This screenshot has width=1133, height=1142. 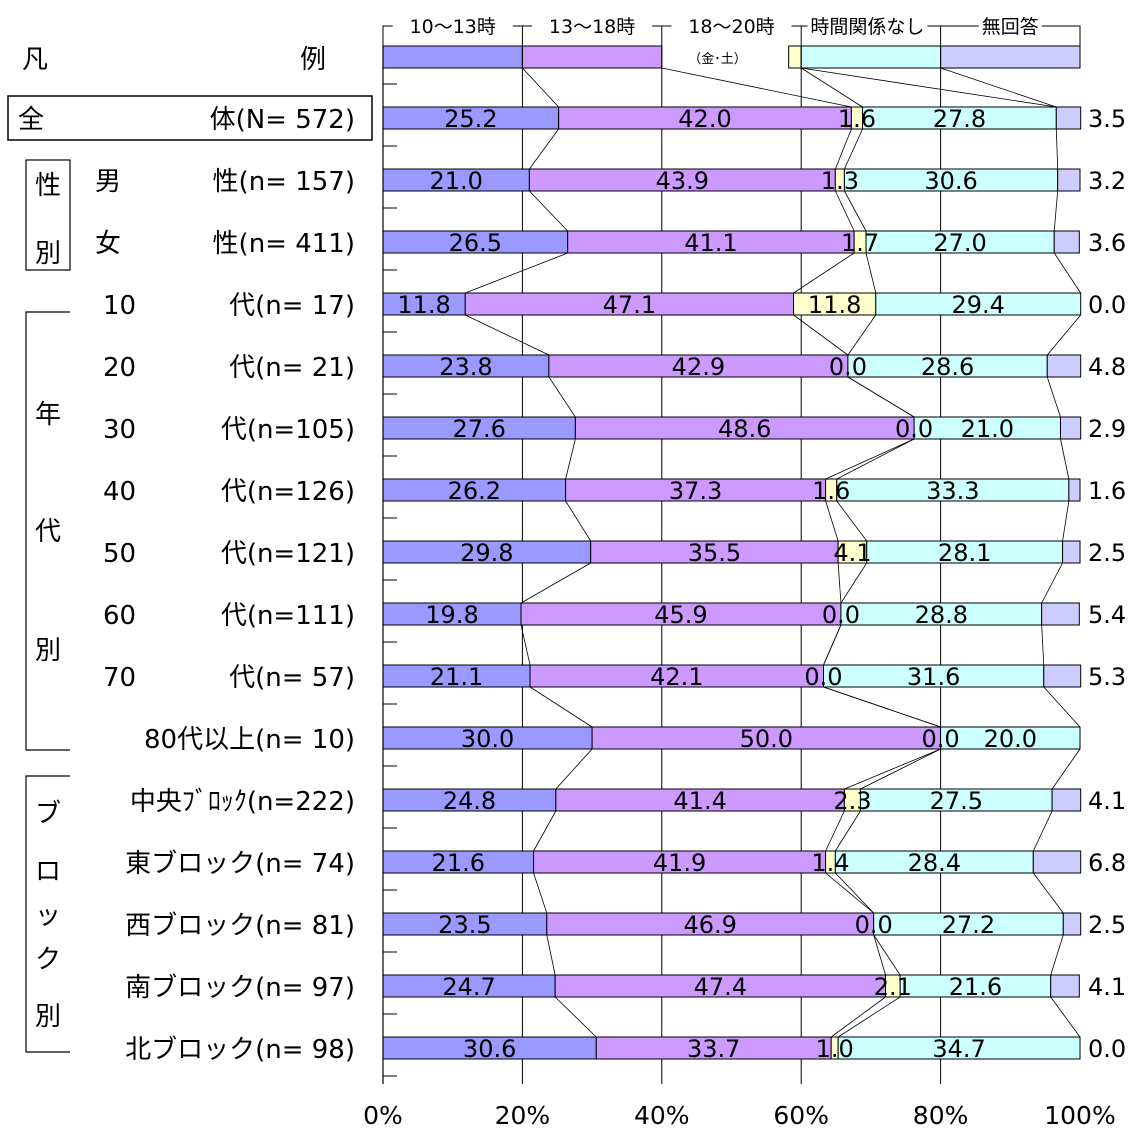 I want to click on data-label: 28.1, so click(x=964, y=553).